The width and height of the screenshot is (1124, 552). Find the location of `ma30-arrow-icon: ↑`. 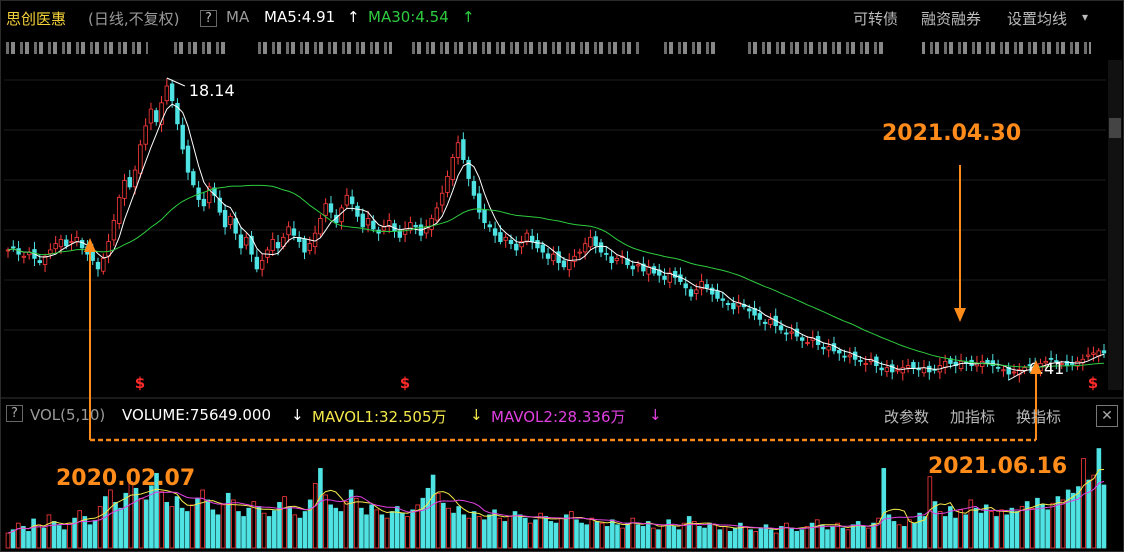

ma30-arrow-icon: ↑ is located at coordinates (468, 17).